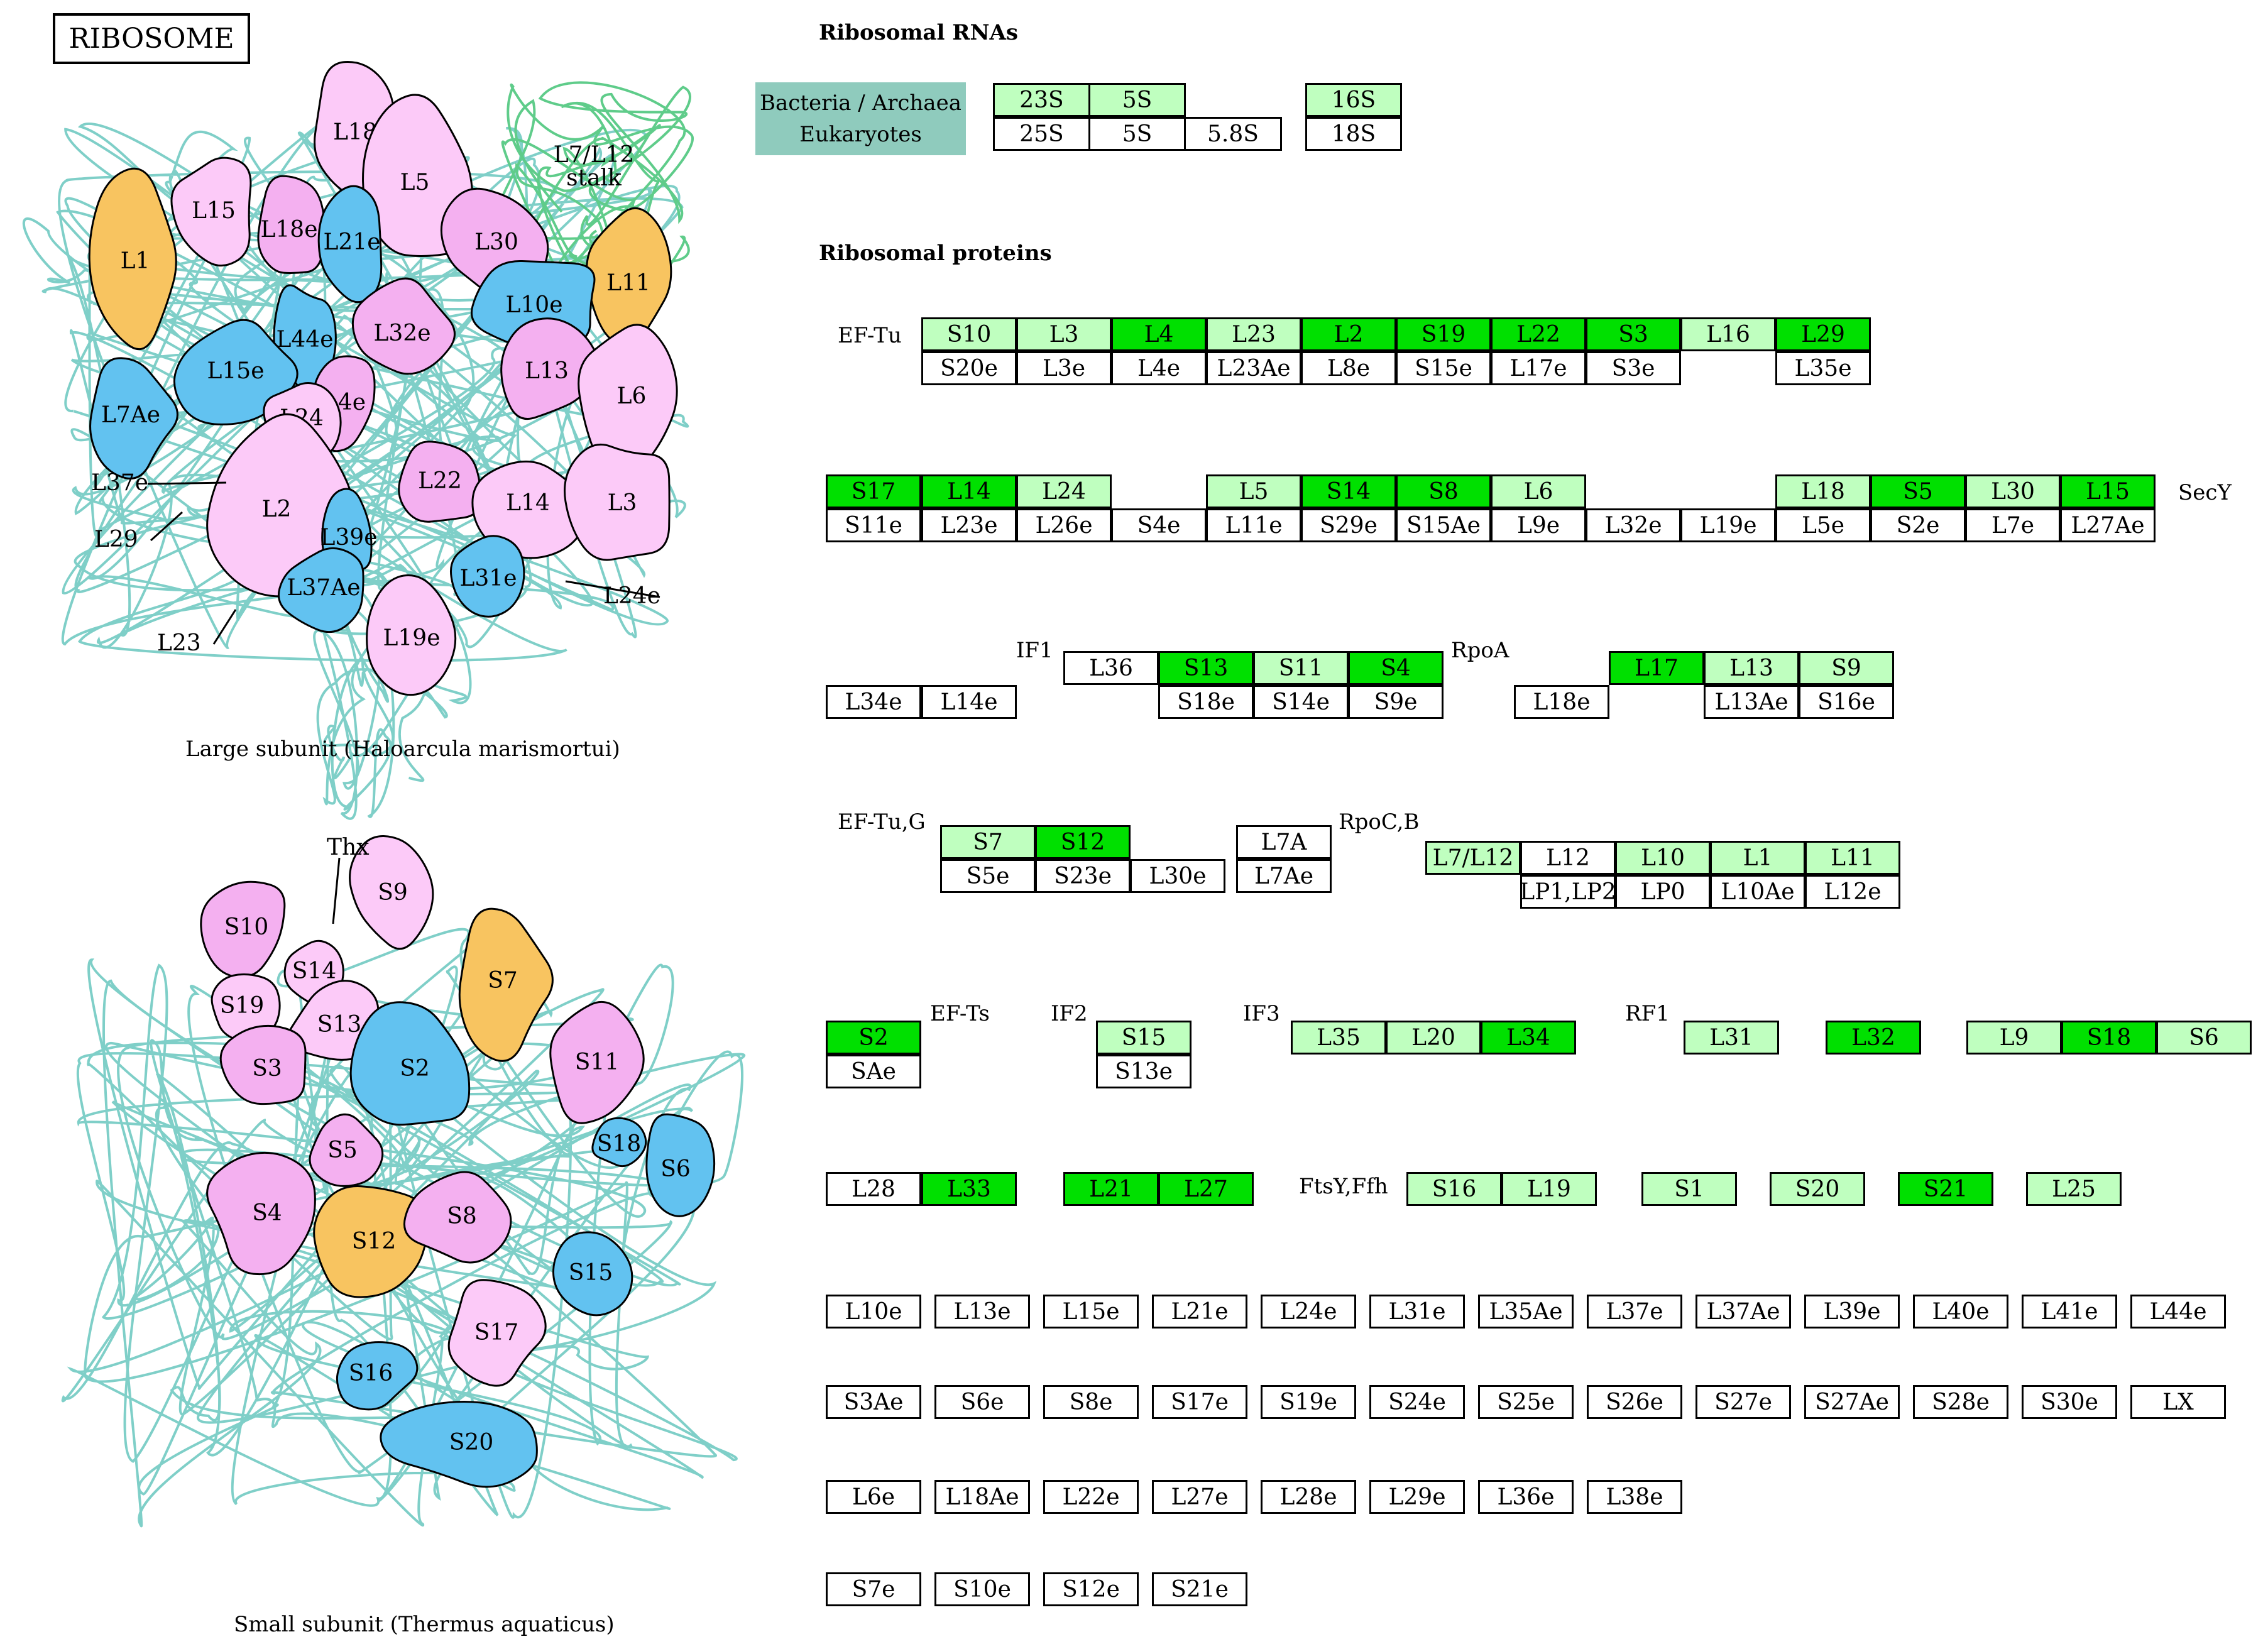 This screenshot has height=1649, width=2268. Describe the element at coordinates (1417, 1402) in the screenshot. I see `protein-cell: S24e` at that location.